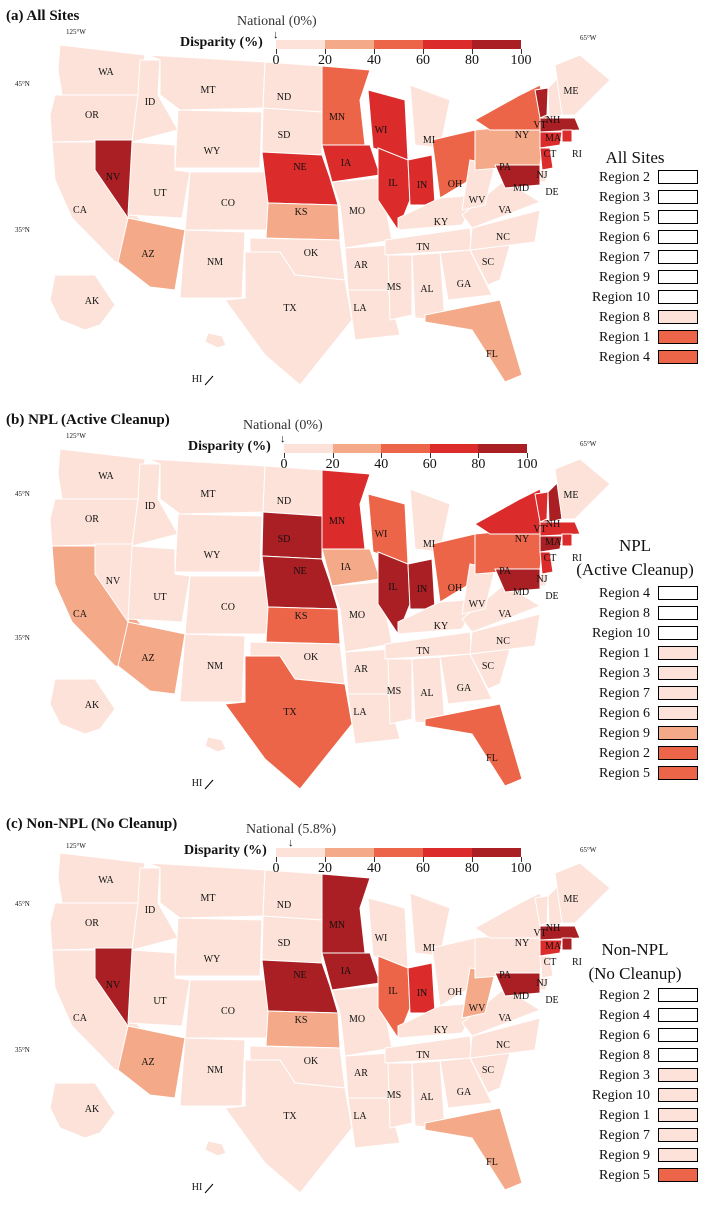  Describe the element at coordinates (505, 1038) in the screenshot. I see `state-nc` at that location.